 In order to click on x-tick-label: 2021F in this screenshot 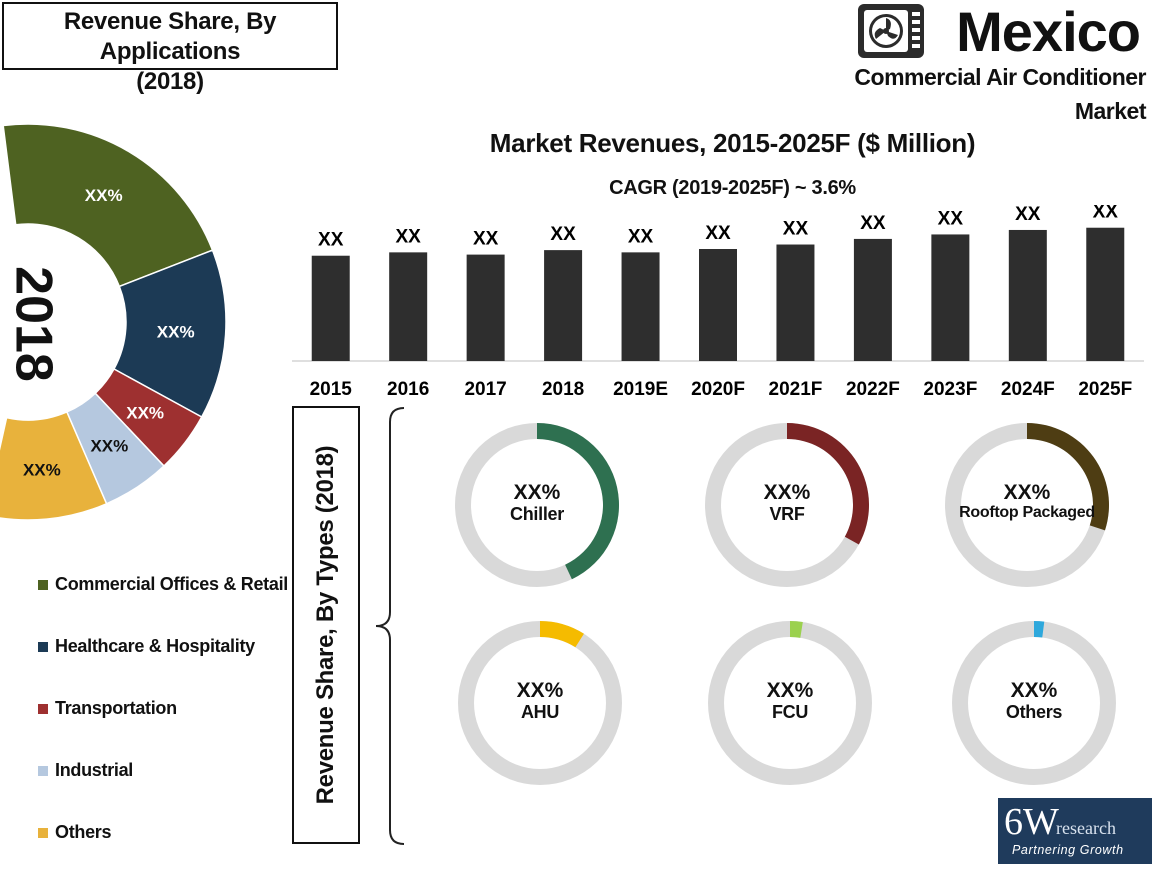, I will do `click(796, 389)`.